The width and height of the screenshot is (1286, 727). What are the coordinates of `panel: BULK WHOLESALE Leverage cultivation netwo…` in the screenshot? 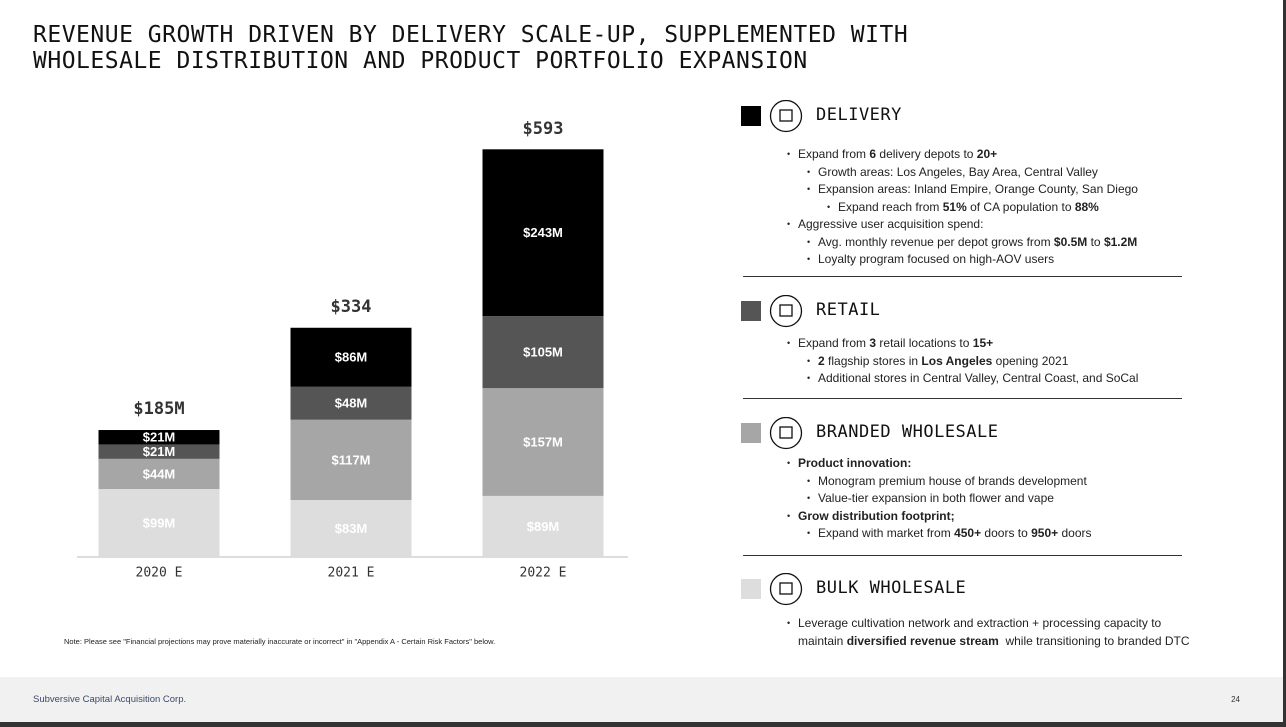 It's located at (976, 610).